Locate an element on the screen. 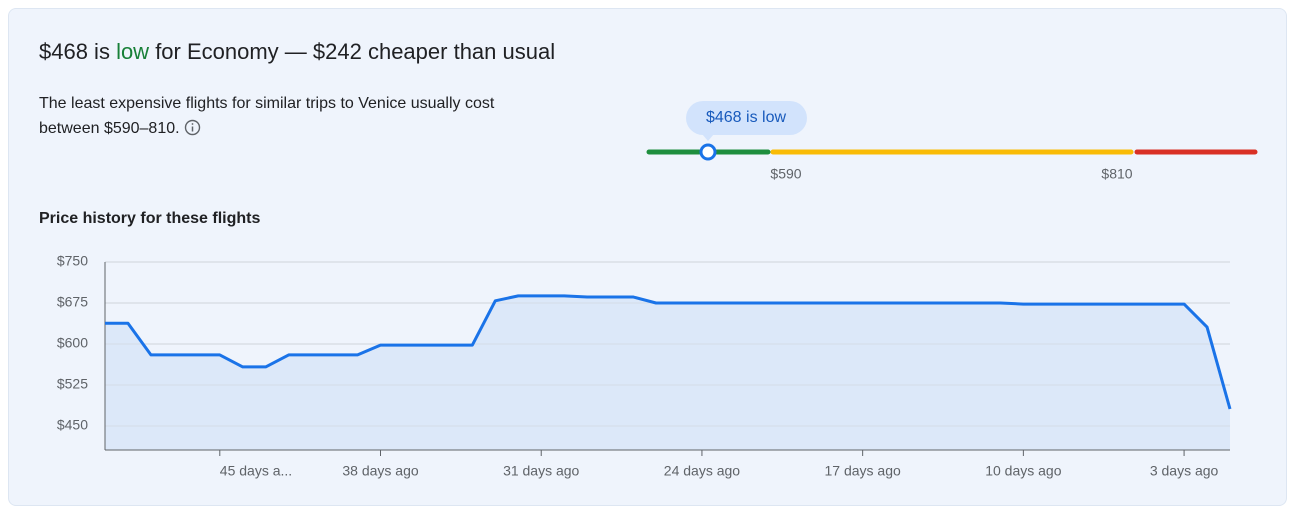 The height and width of the screenshot is (512, 1295). x-tick-label: 24 days ago is located at coordinates (702, 471).